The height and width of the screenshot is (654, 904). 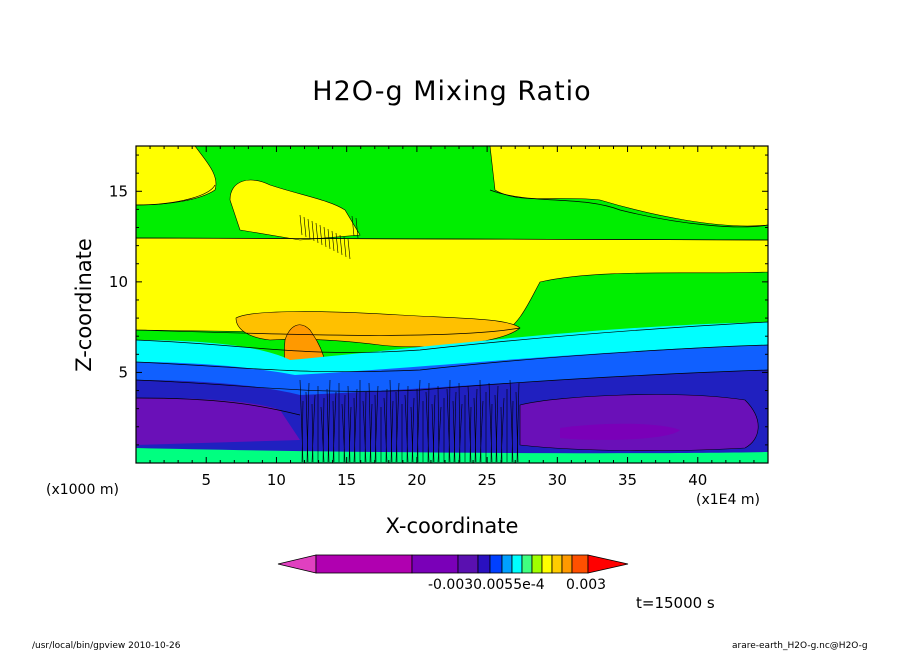 I want to click on colorbar-right-arrow, so click(x=608, y=564).